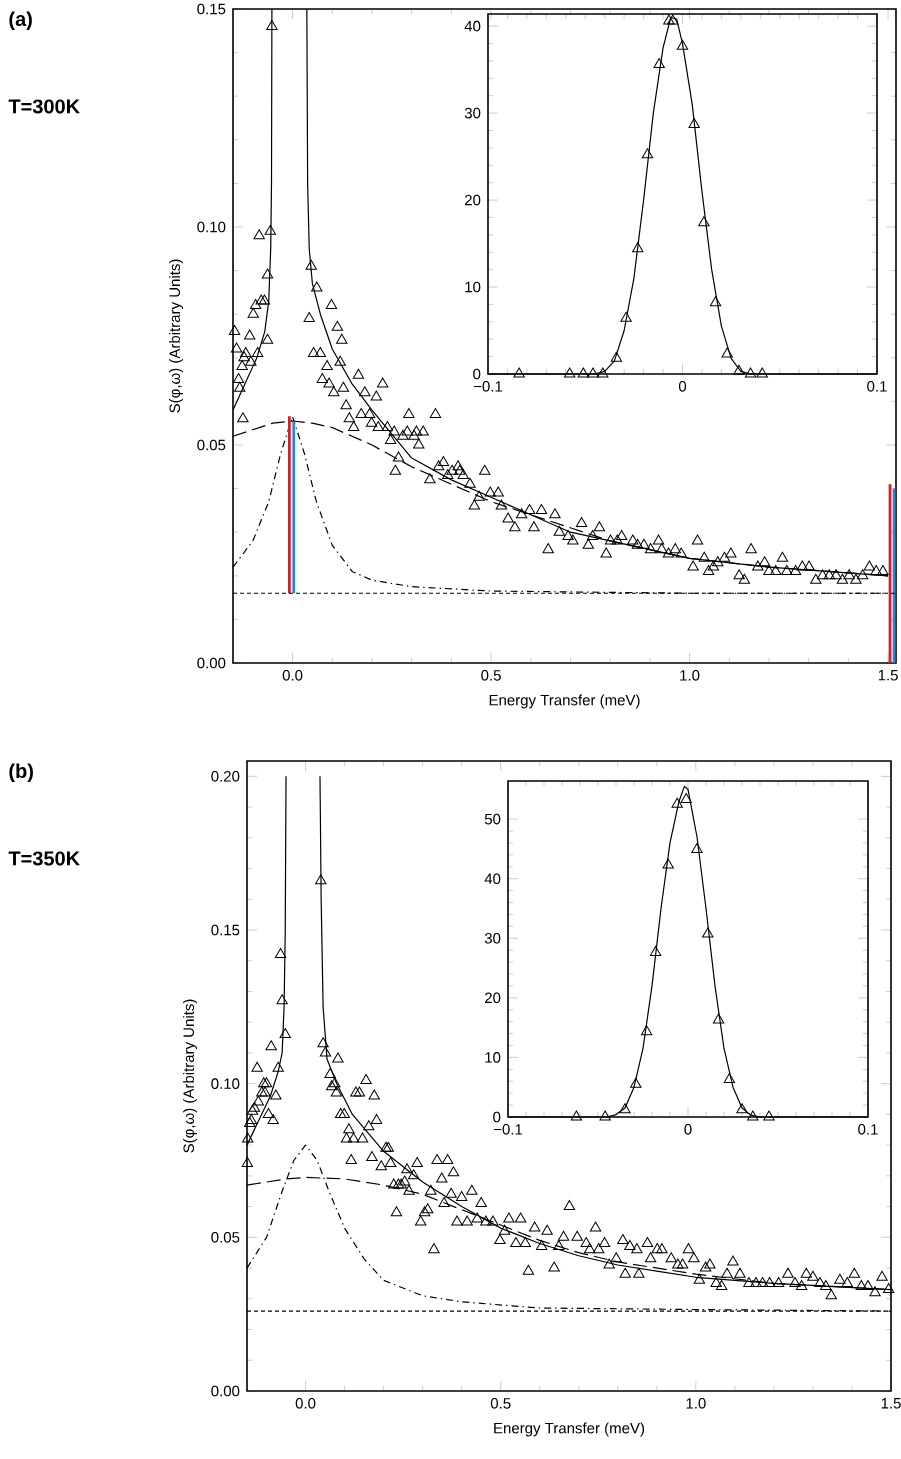 The width and height of the screenshot is (901, 1459). What do you see at coordinates (44, 858) in the screenshot?
I see `text: T=350K` at bounding box center [44, 858].